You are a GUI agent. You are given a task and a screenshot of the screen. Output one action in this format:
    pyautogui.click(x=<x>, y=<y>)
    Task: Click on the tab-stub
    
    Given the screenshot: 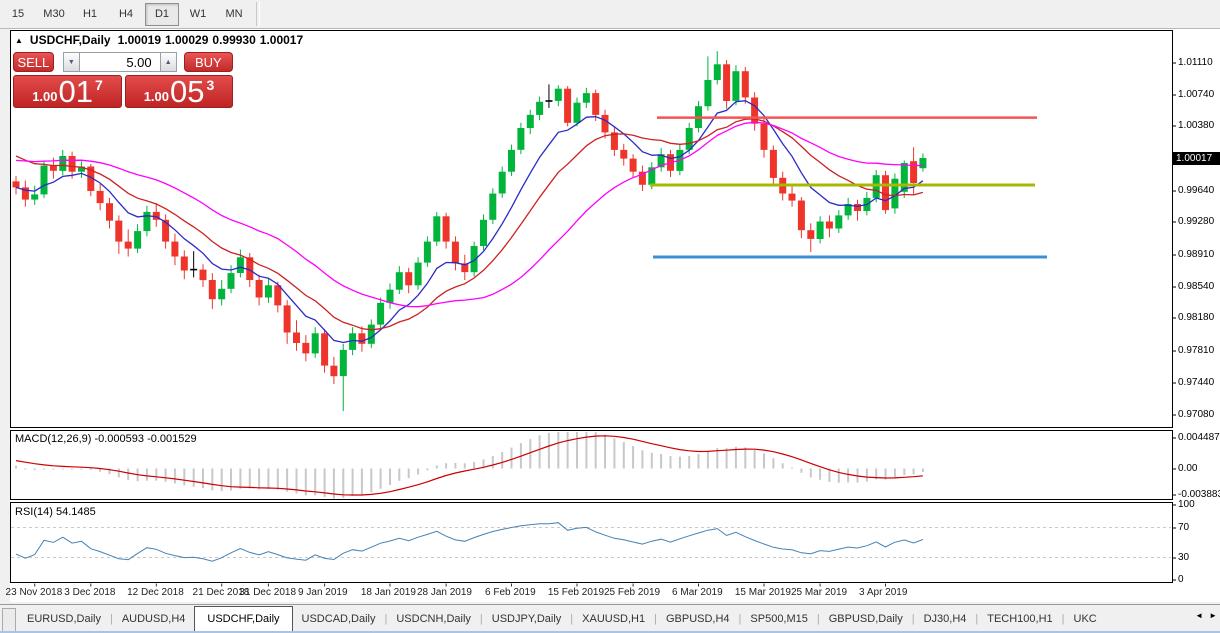 What is the action you would take?
    pyautogui.click(x=9, y=620)
    